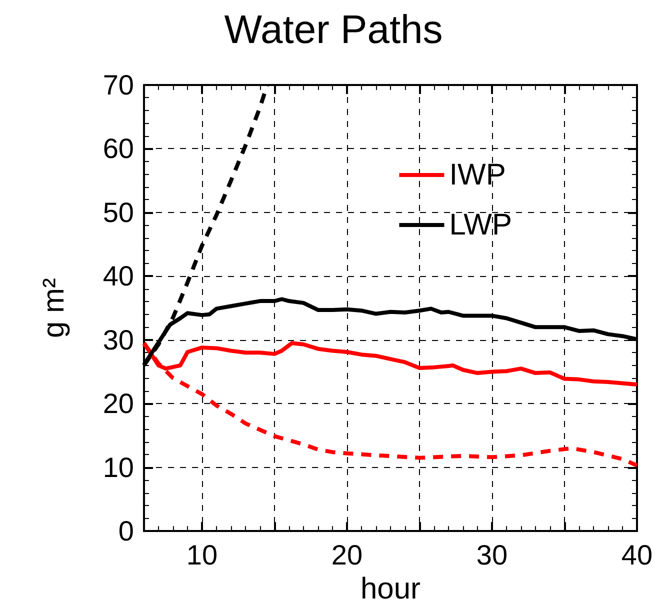 The width and height of the screenshot is (667, 609). What do you see at coordinates (54, 308) in the screenshot?
I see `y-axis-title: g m²` at bounding box center [54, 308].